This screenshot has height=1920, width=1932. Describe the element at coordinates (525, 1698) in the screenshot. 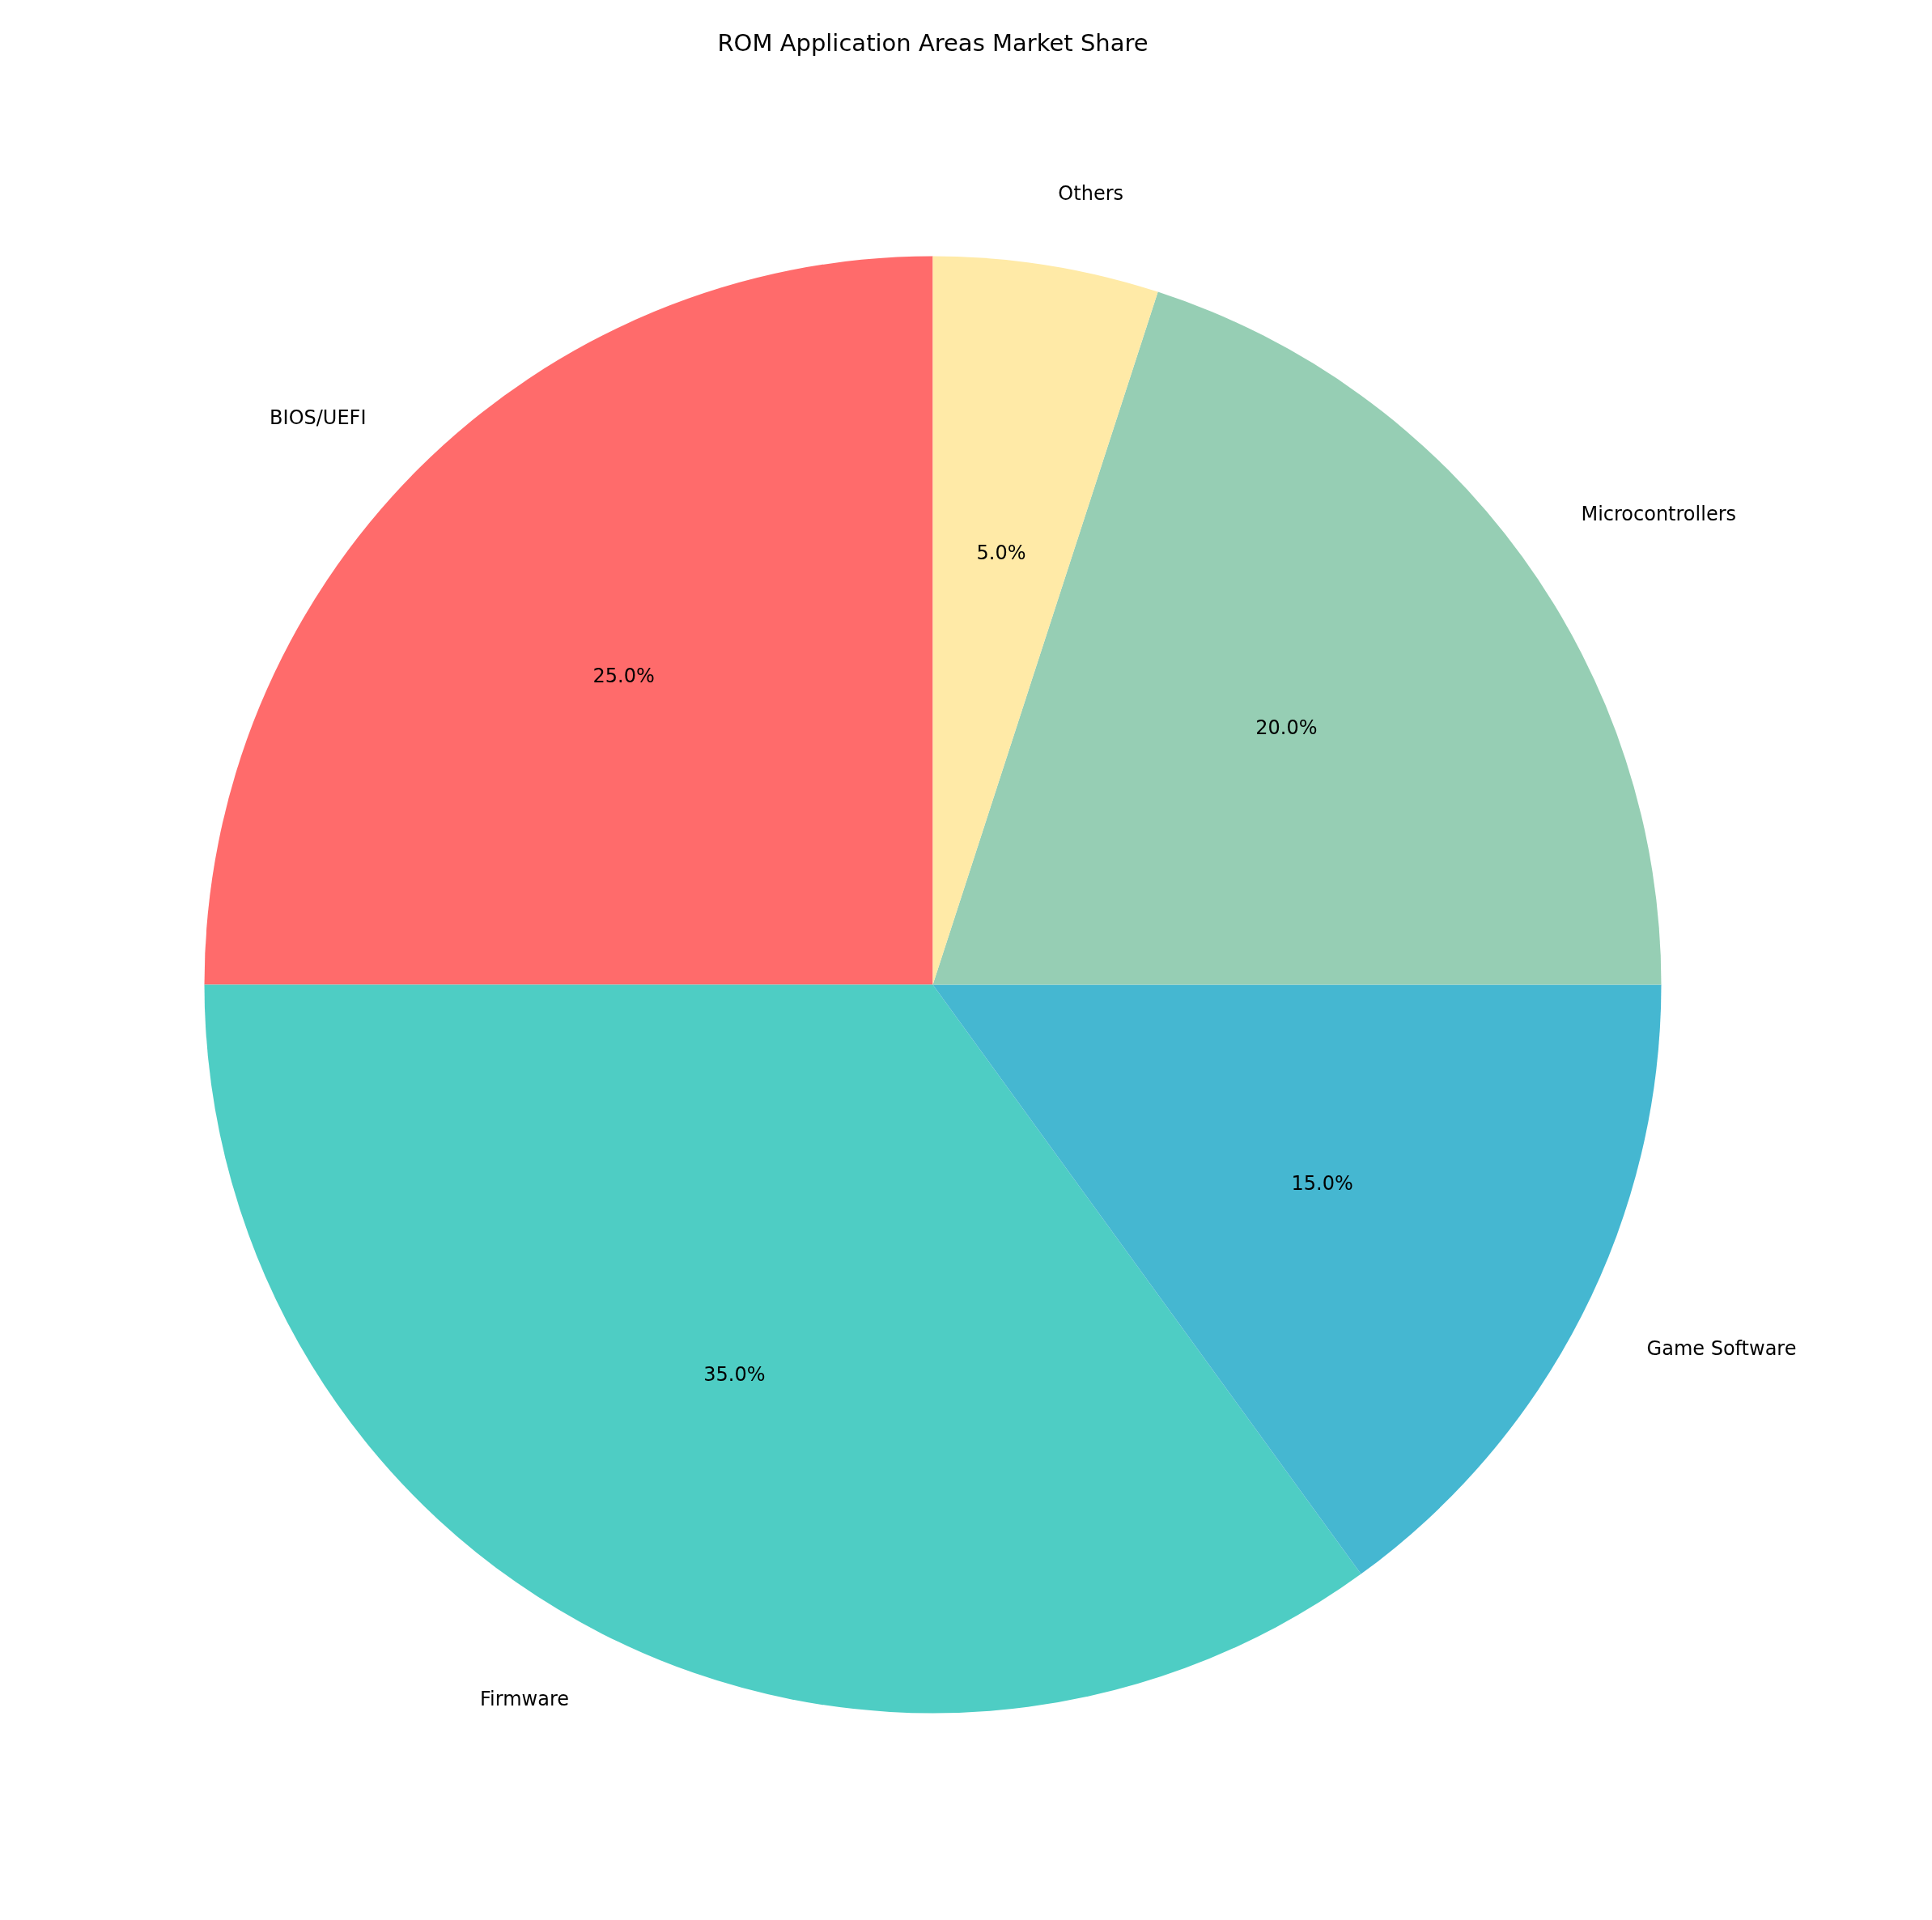

I see `slice-label: Firmware` at that location.